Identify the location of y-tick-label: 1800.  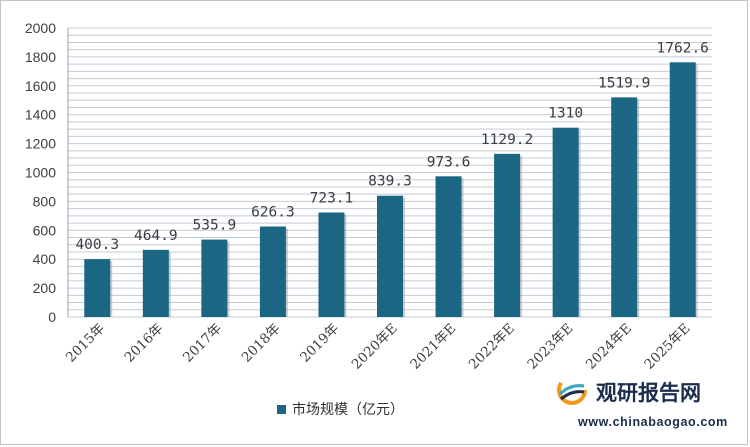
(40, 57).